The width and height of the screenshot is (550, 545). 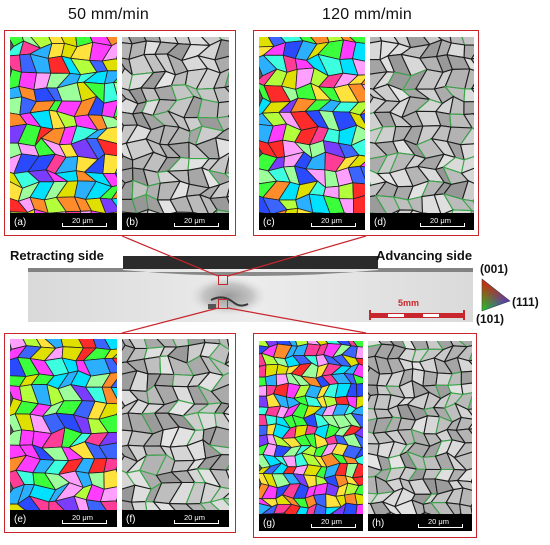 What do you see at coordinates (417, 310) in the screenshot?
I see `scale-bar-5mm: 5mm` at bounding box center [417, 310].